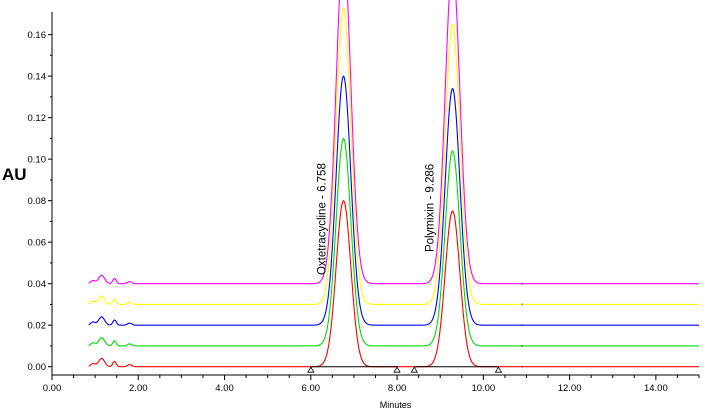 Image resolution: width=706 pixels, height=419 pixels. Describe the element at coordinates (37, 160) in the screenshot. I see `y-tick-label: 0.10` at that location.